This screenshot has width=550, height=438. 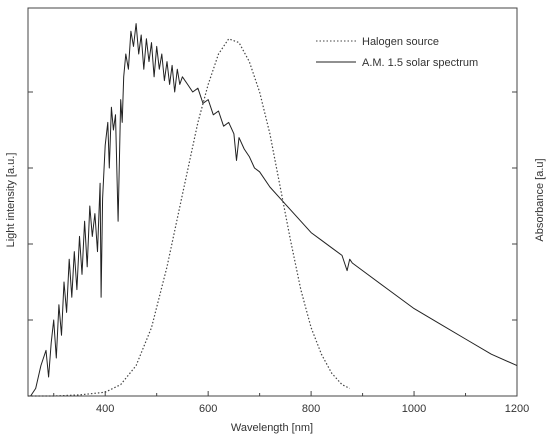 I want to click on x-tick-label: 1000, so click(x=414, y=409).